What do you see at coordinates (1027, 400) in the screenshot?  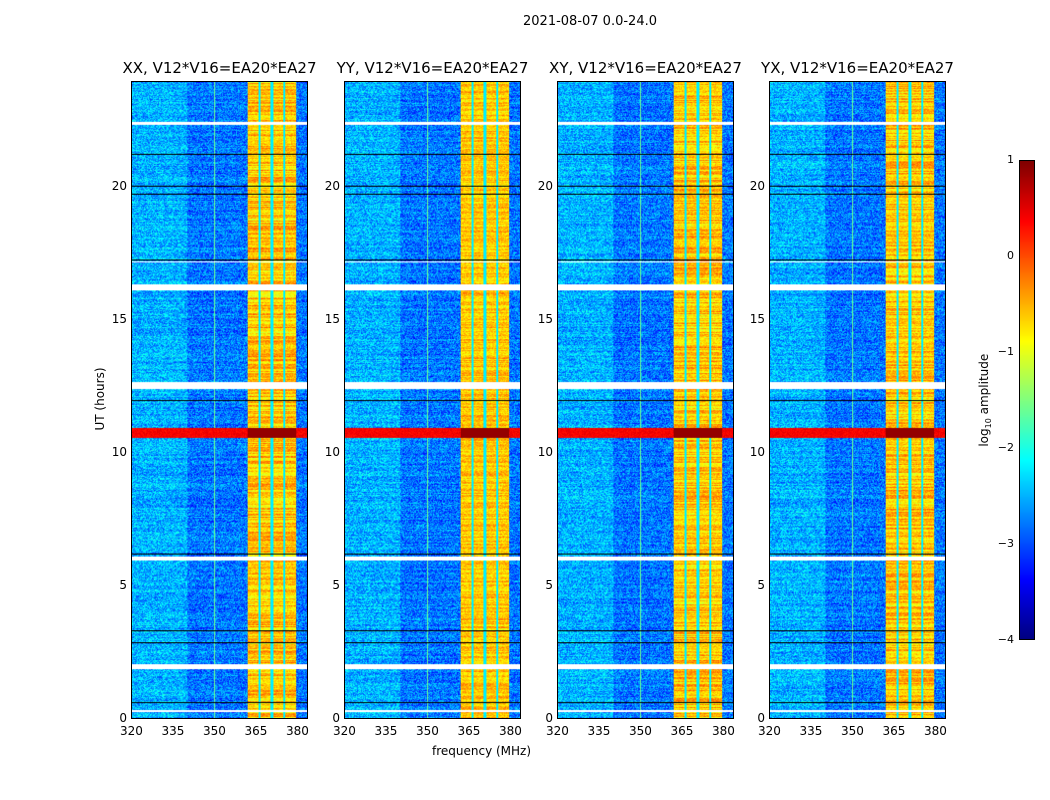 I see `colorbar` at bounding box center [1027, 400].